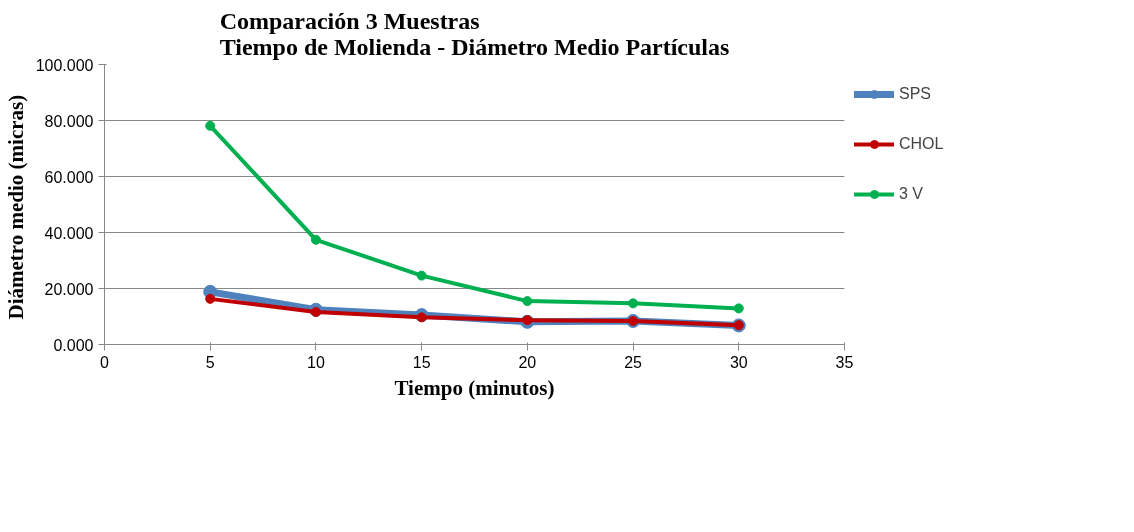 The height and width of the screenshot is (532, 1134). Describe the element at coordinates (474, 387) in the screenshot. I see `x-axis-title: Tiempo (minutos)` at that location.